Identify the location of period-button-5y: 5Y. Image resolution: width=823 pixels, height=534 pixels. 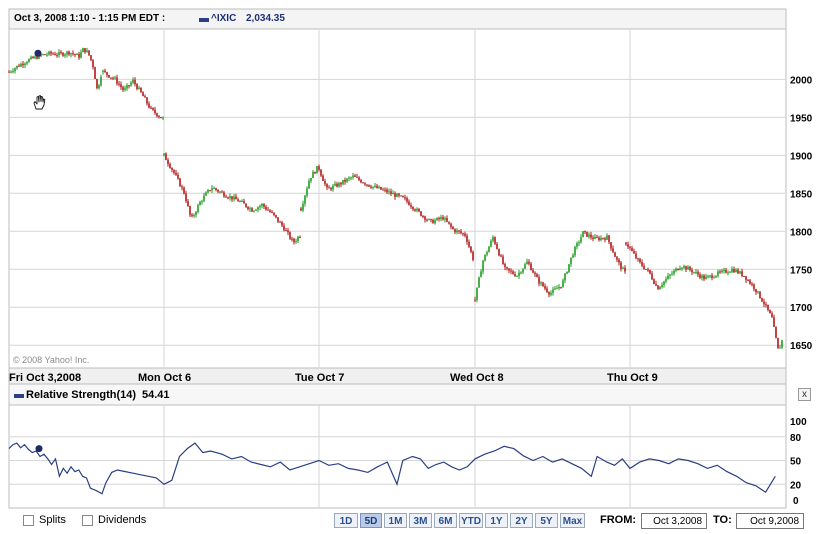
(546, 520).